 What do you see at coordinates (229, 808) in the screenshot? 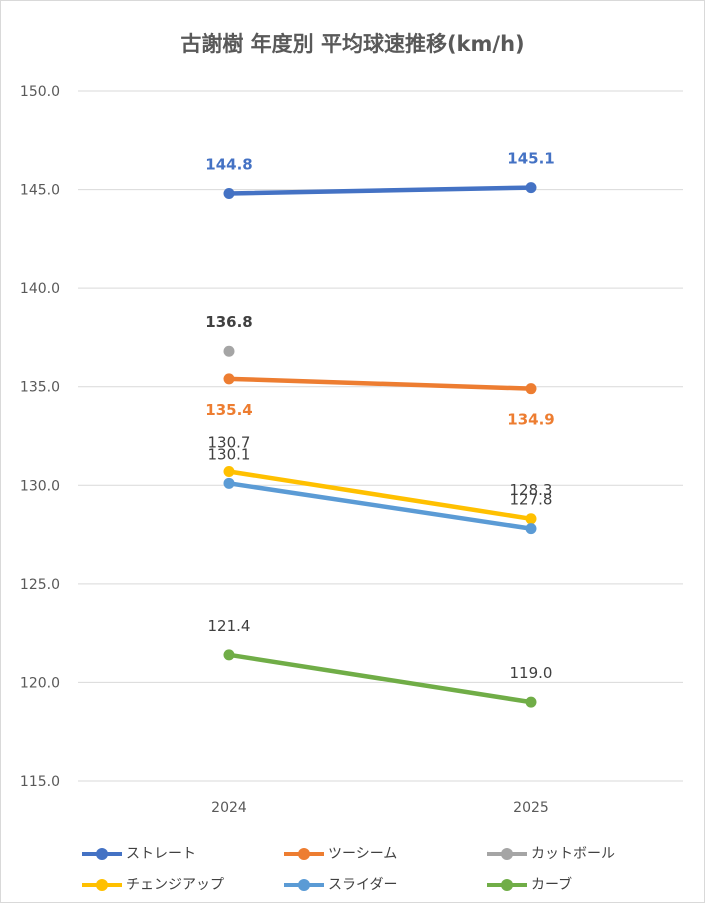
I see `x-tick-label: 2024` at bounding box center [229, 808].